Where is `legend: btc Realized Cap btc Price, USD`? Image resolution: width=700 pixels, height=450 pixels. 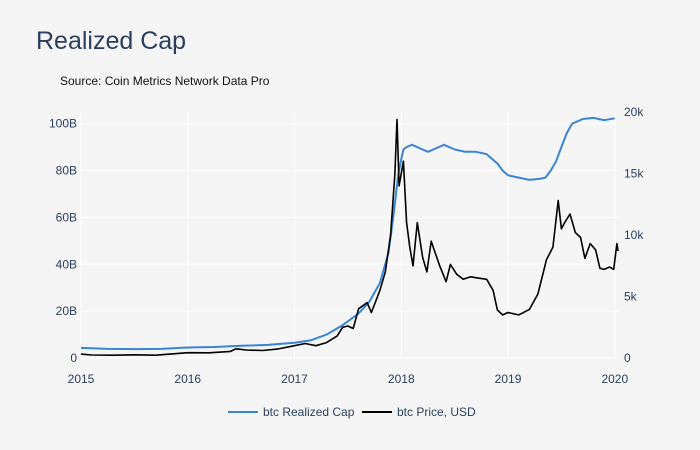 legend: btc Realized Cap btc Price, USD is located at coordinates (352, 412).